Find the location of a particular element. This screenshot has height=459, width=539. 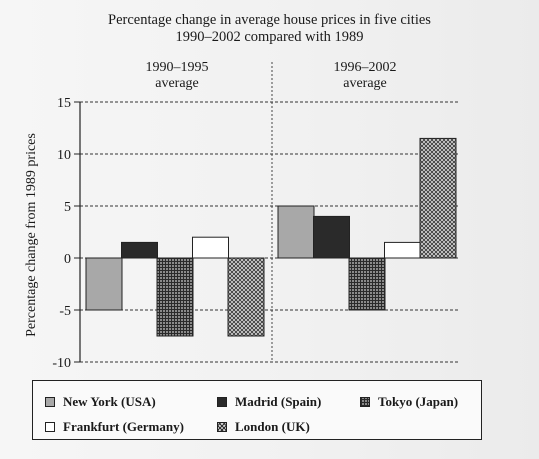

period-label-1990-1995: 1990–1995 average is located at coordinates (177, 76).